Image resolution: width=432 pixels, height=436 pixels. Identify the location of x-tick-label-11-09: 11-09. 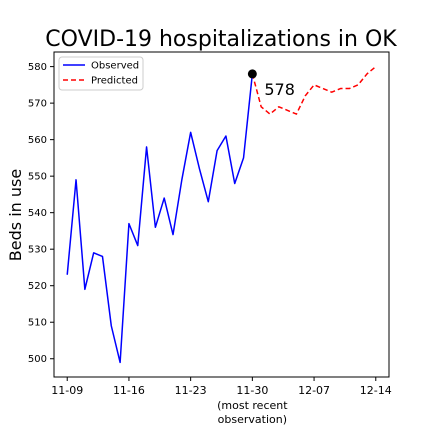
(67, 390).